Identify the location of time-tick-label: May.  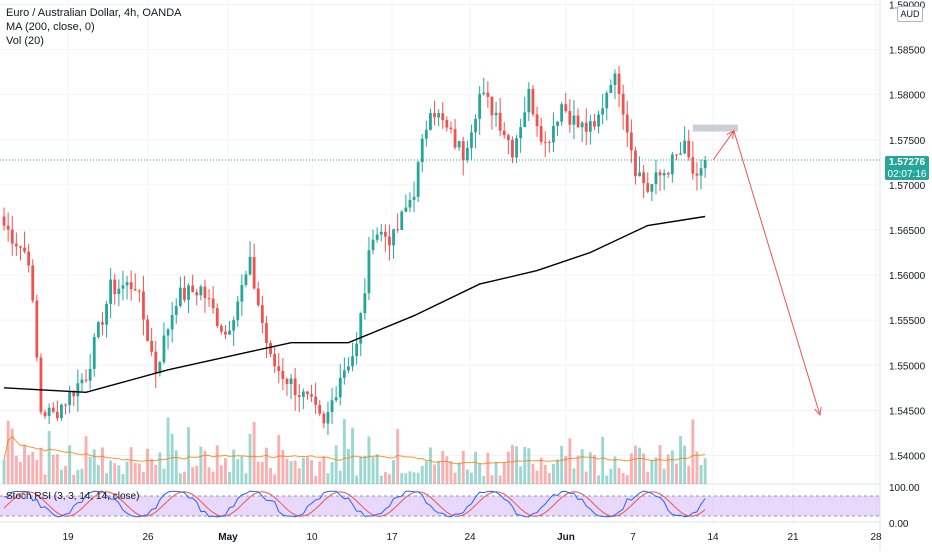
(228, 537).